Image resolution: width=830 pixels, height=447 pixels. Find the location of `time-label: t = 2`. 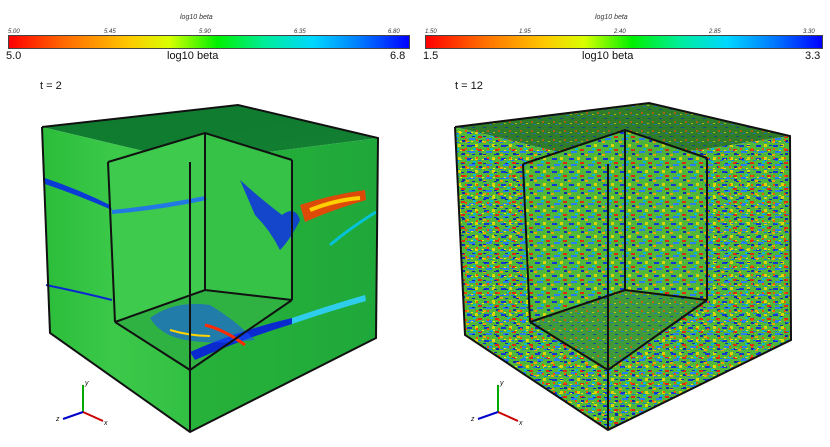

time-label: t = 2 is located at coordinates (51, 86).